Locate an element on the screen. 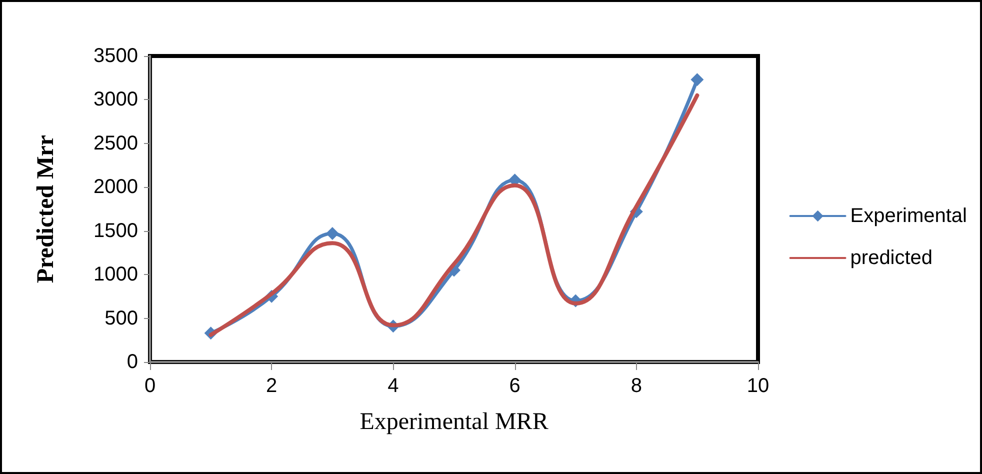  legend-label: Experimental is located at coordinates (908, 216).